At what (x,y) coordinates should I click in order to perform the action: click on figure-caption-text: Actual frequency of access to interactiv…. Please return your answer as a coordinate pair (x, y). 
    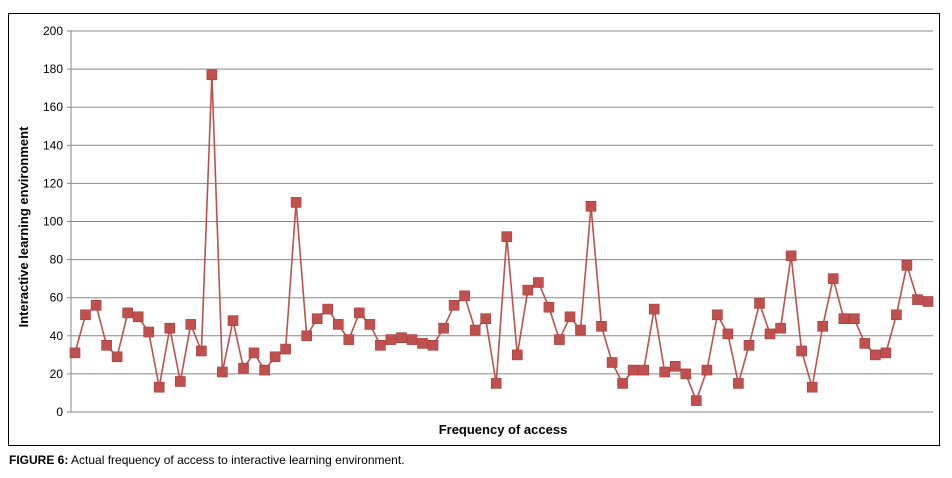
    Looking at the image, I should click on (236, 460).